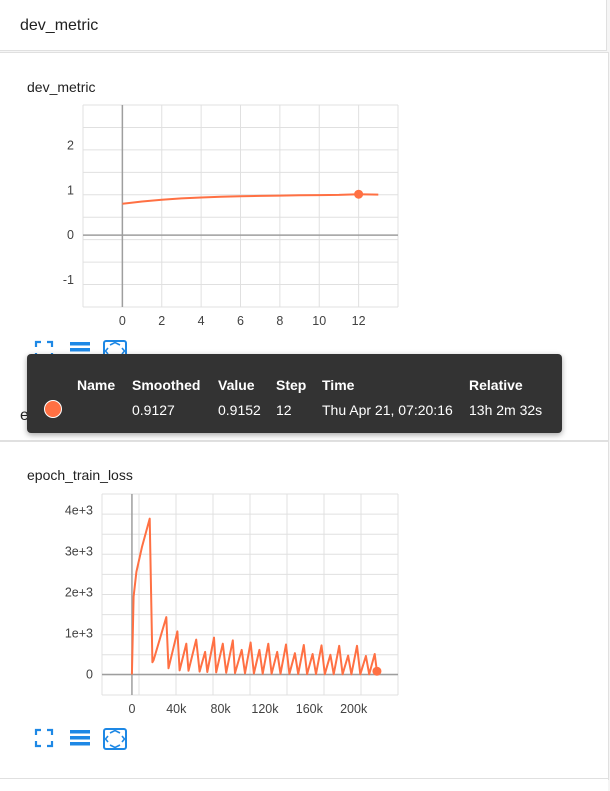 The image size is (610, 791). I want to click on x-tick-label: 4, so click(201, 321).